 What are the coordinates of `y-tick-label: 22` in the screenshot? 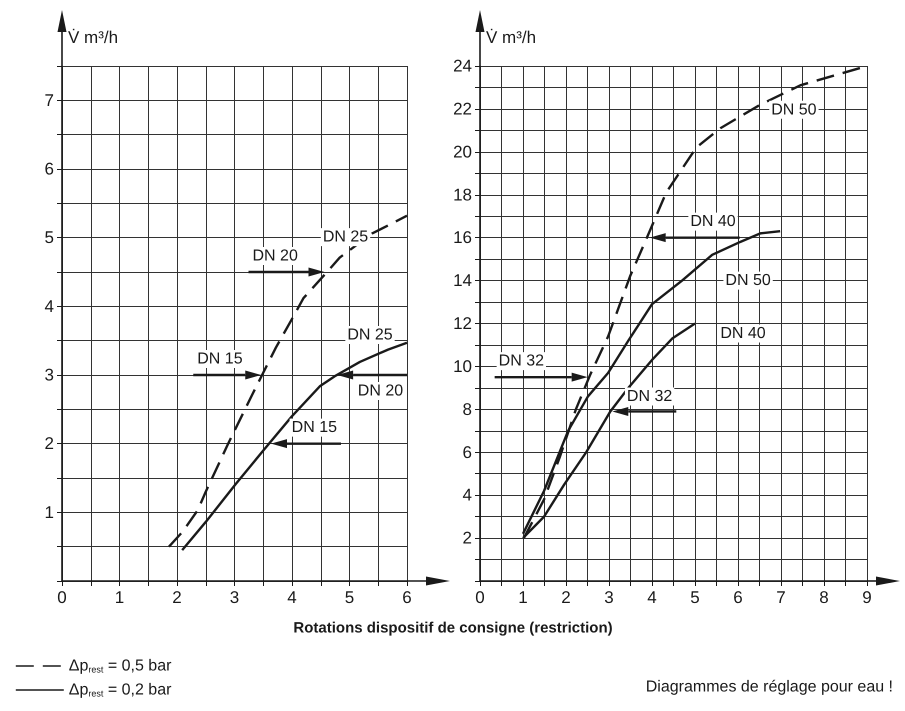 It's located at (462, 108).